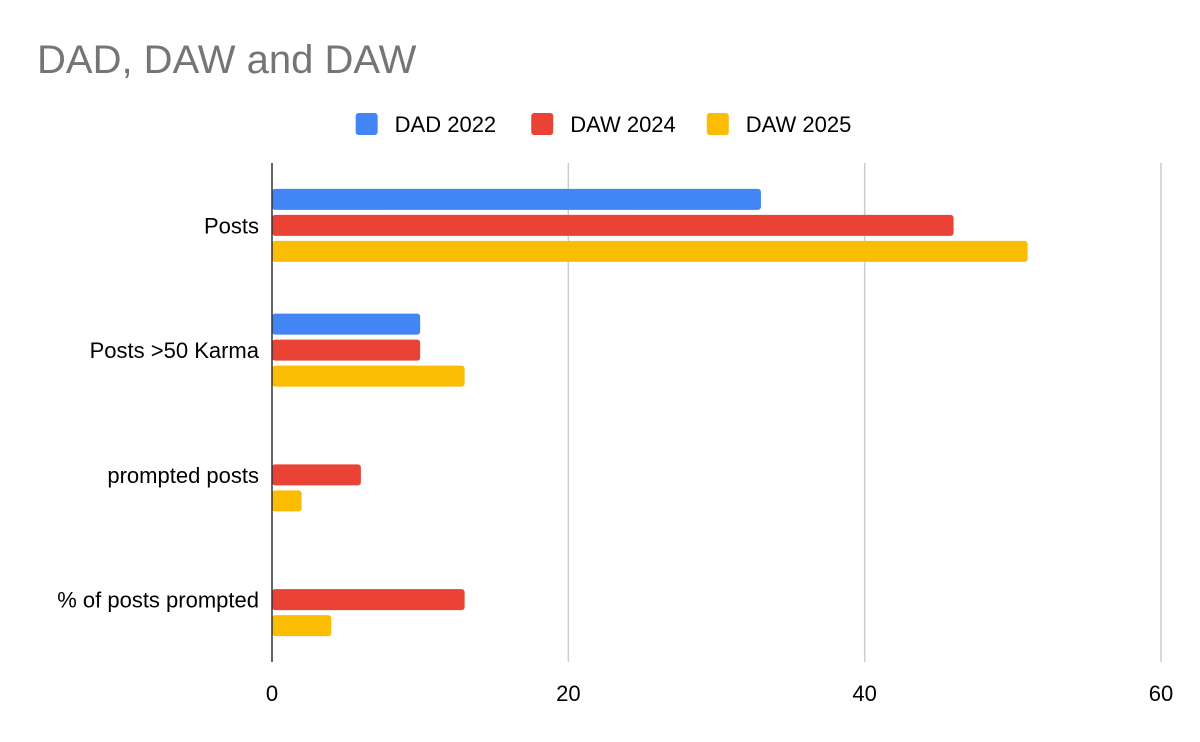 This screenshot has height=742, width=1200. I want to click on legend-label-dad-2022: DAD 2022, so click(446, 124).